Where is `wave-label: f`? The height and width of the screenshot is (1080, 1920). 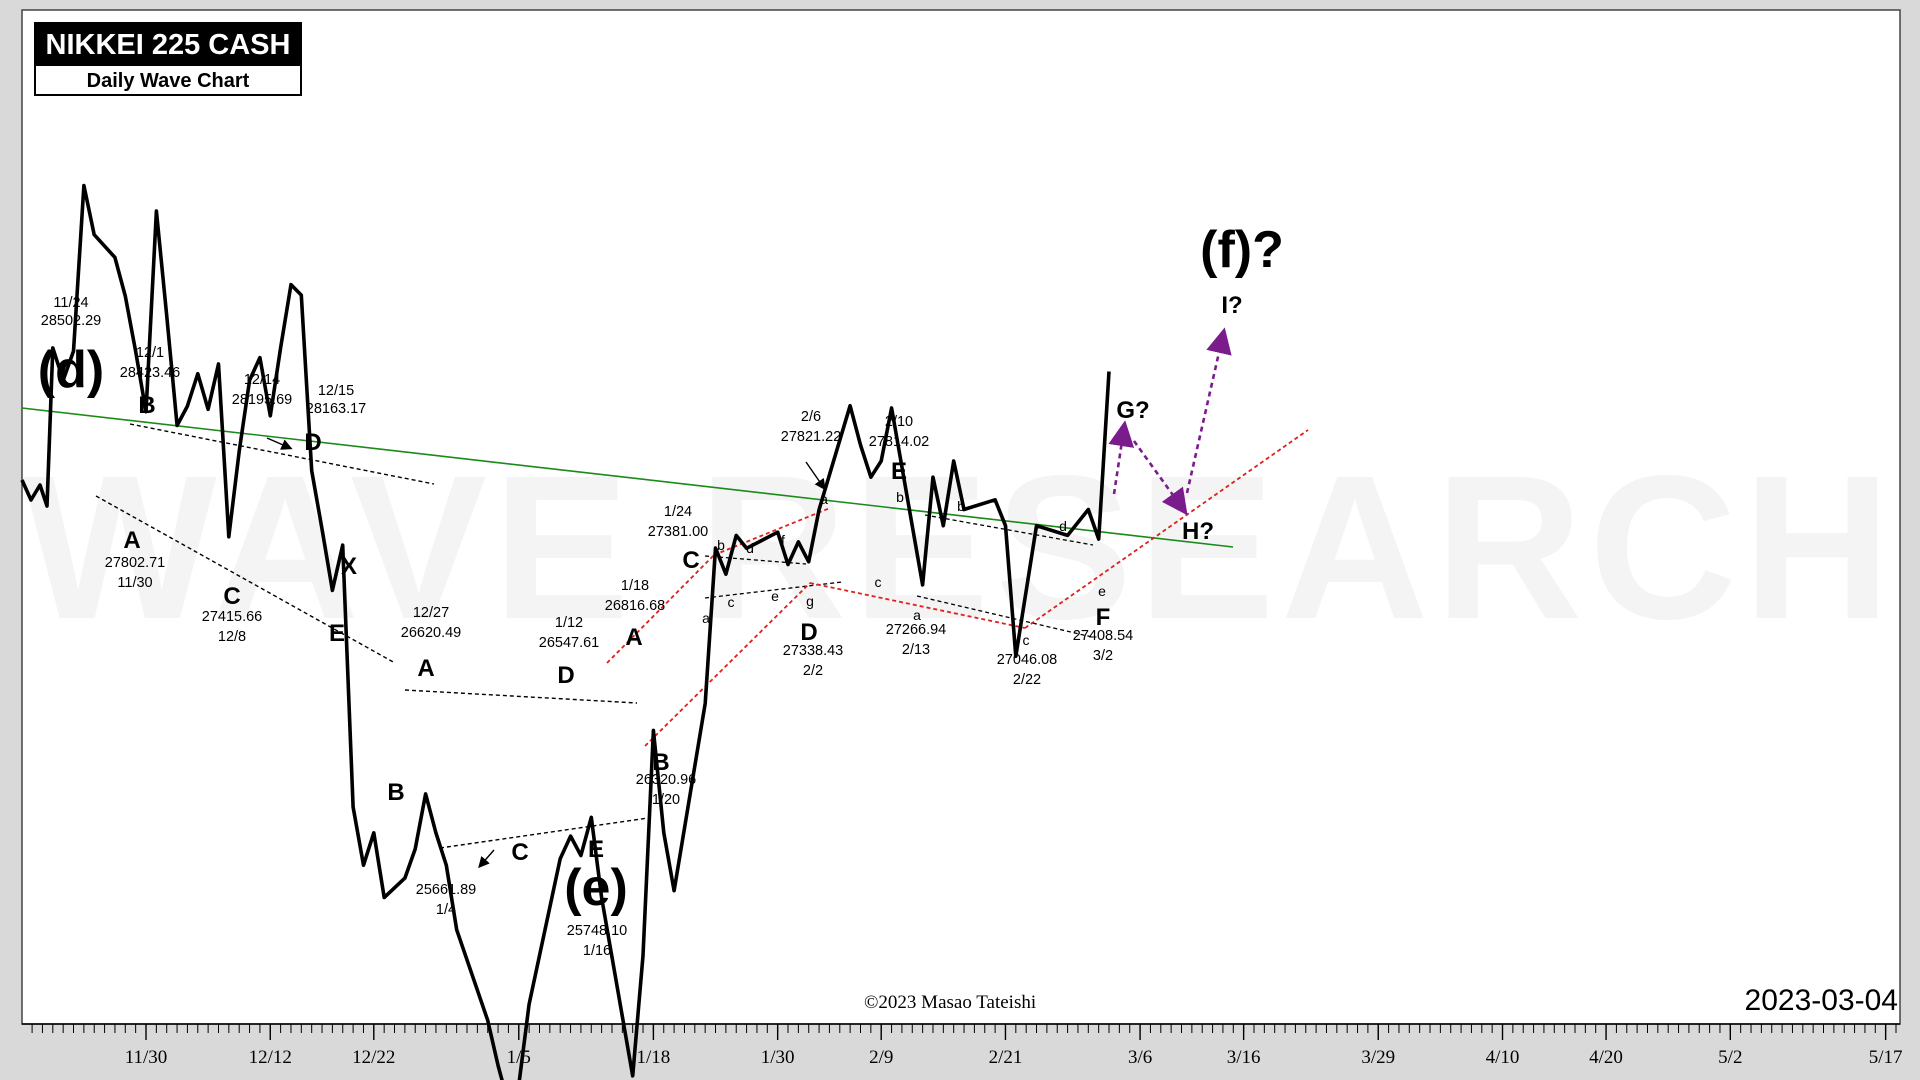
wave-label: f is located at coordinates (783, 540).